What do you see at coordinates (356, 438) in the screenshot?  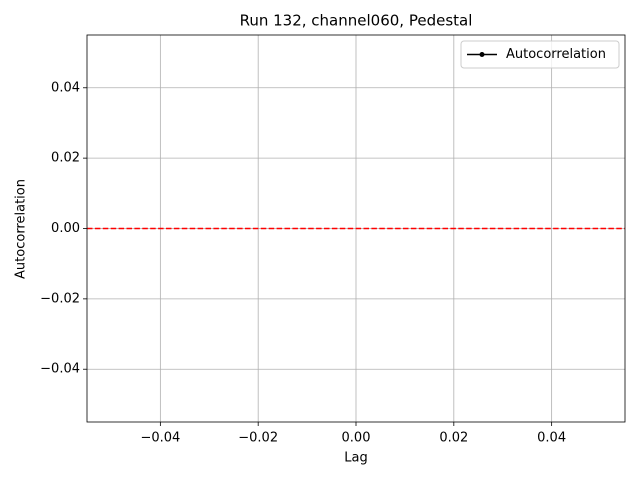 I see `x-tick-label: 0.00` at bounding box center [356, 438].